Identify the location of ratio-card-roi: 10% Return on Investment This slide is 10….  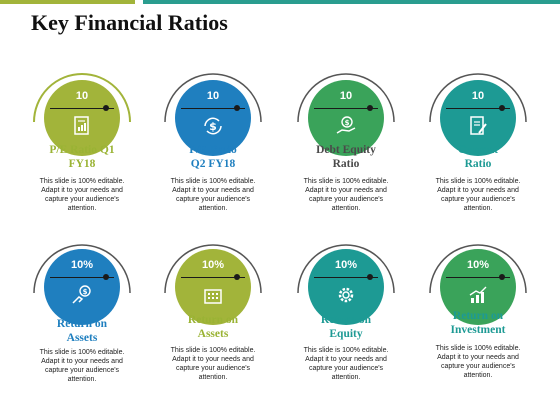
(478, 326).